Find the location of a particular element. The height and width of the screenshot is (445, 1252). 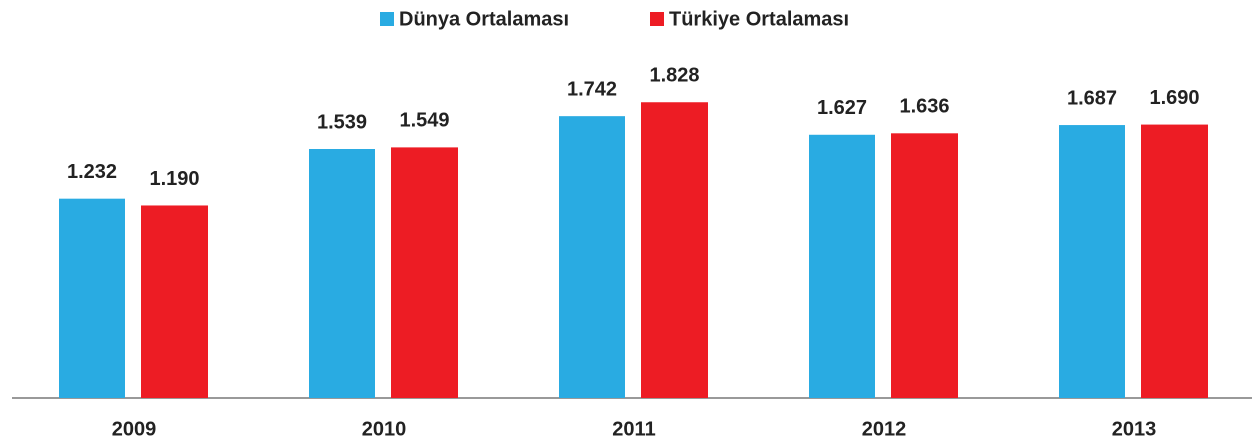

data-label: 1.687 is located at coordinates (1092, 98).